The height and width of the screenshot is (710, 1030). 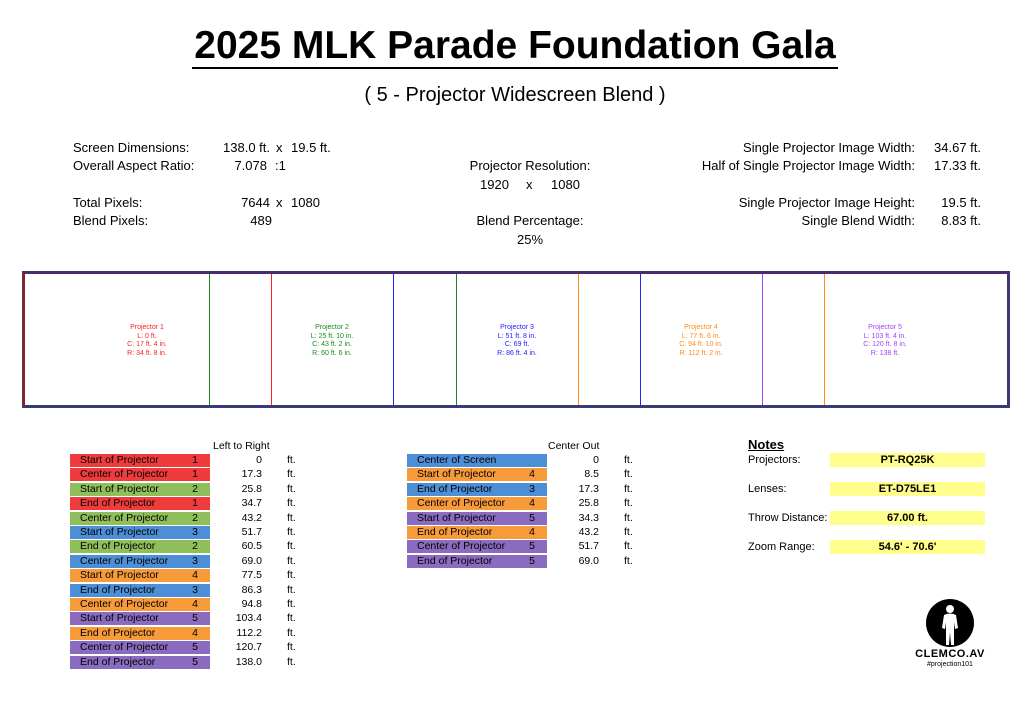 I want to click on row-distance-value: 8.5, so click(x=591, y=474).